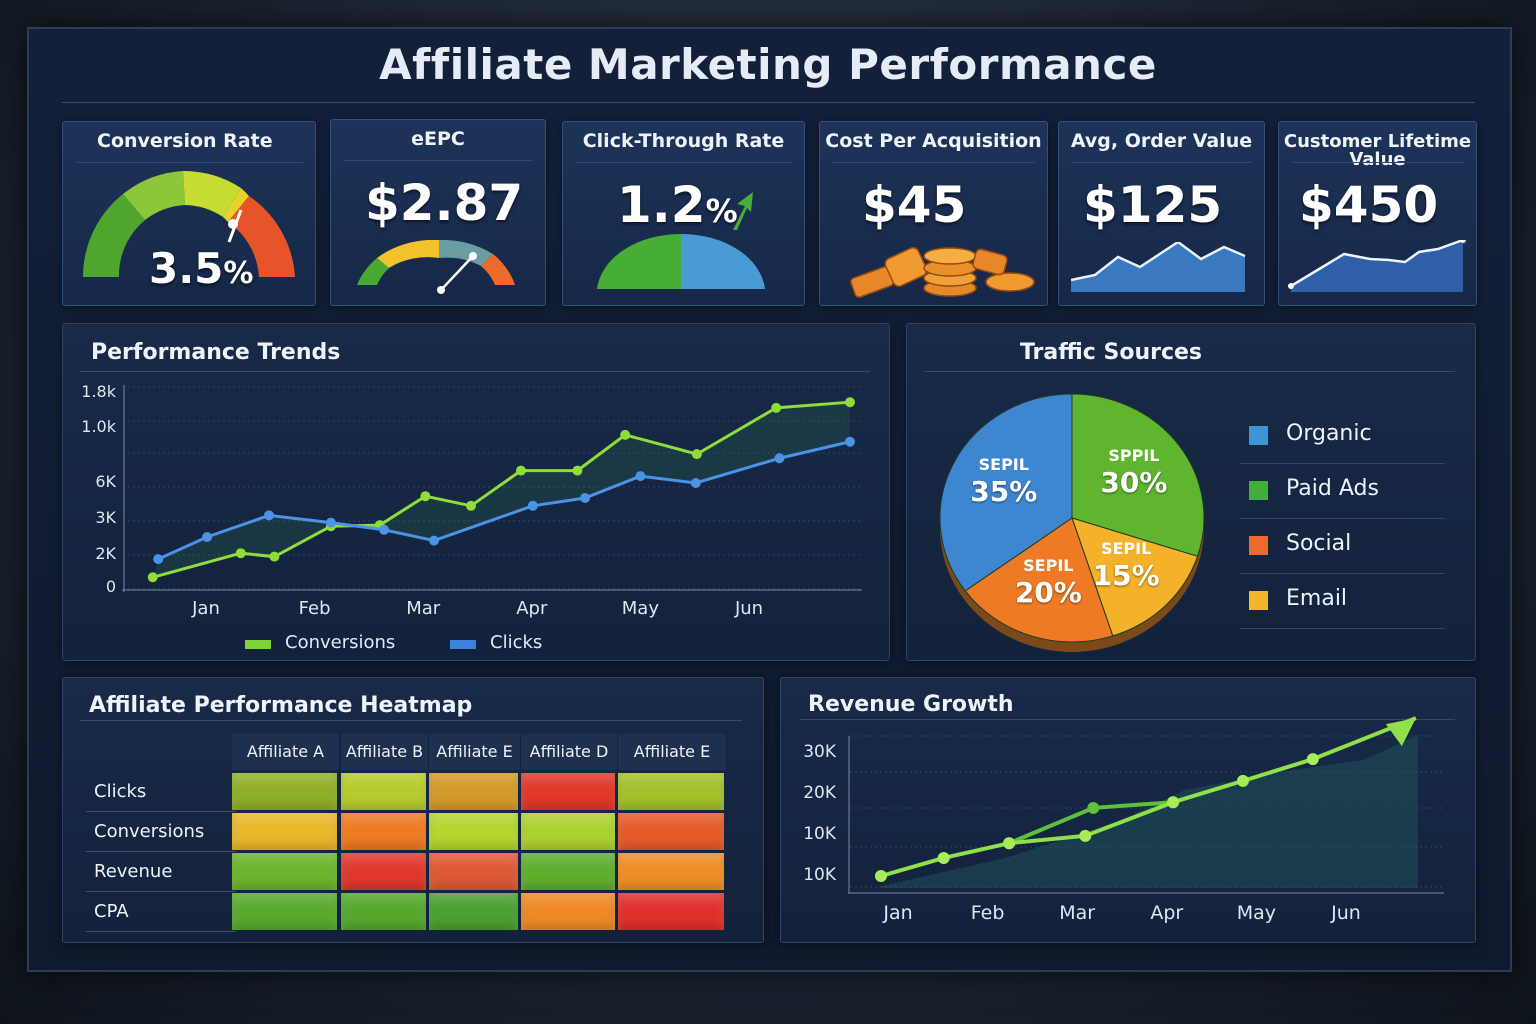 The image size is (1536, 1024). Describe the element at coordinates (819, 834) in the screenshot. I see `y-tick-label: 10K` at that location.